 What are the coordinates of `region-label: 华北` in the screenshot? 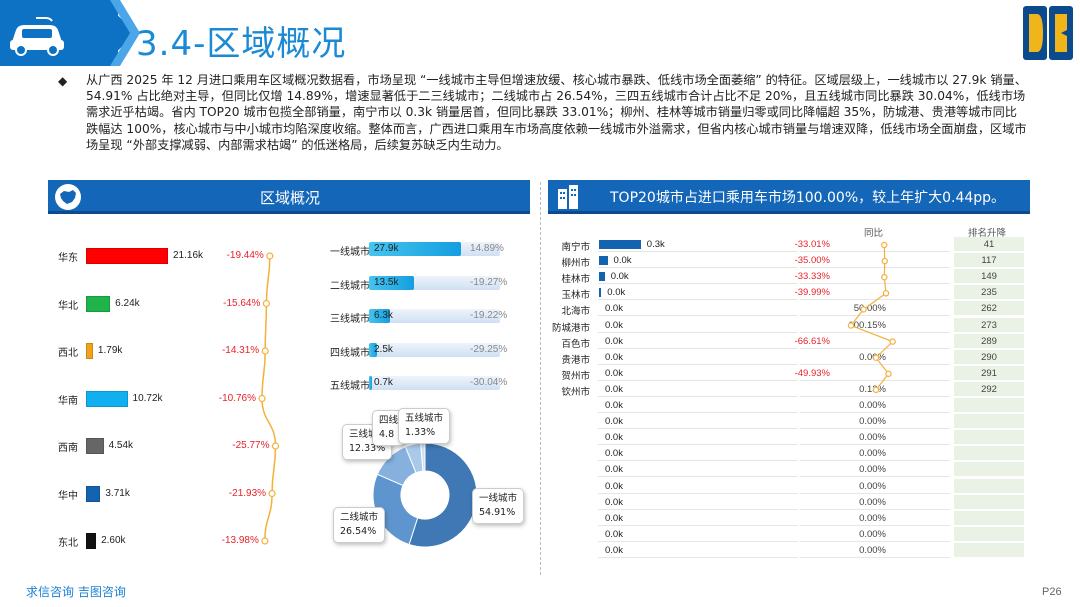 It's located at (68, 306).